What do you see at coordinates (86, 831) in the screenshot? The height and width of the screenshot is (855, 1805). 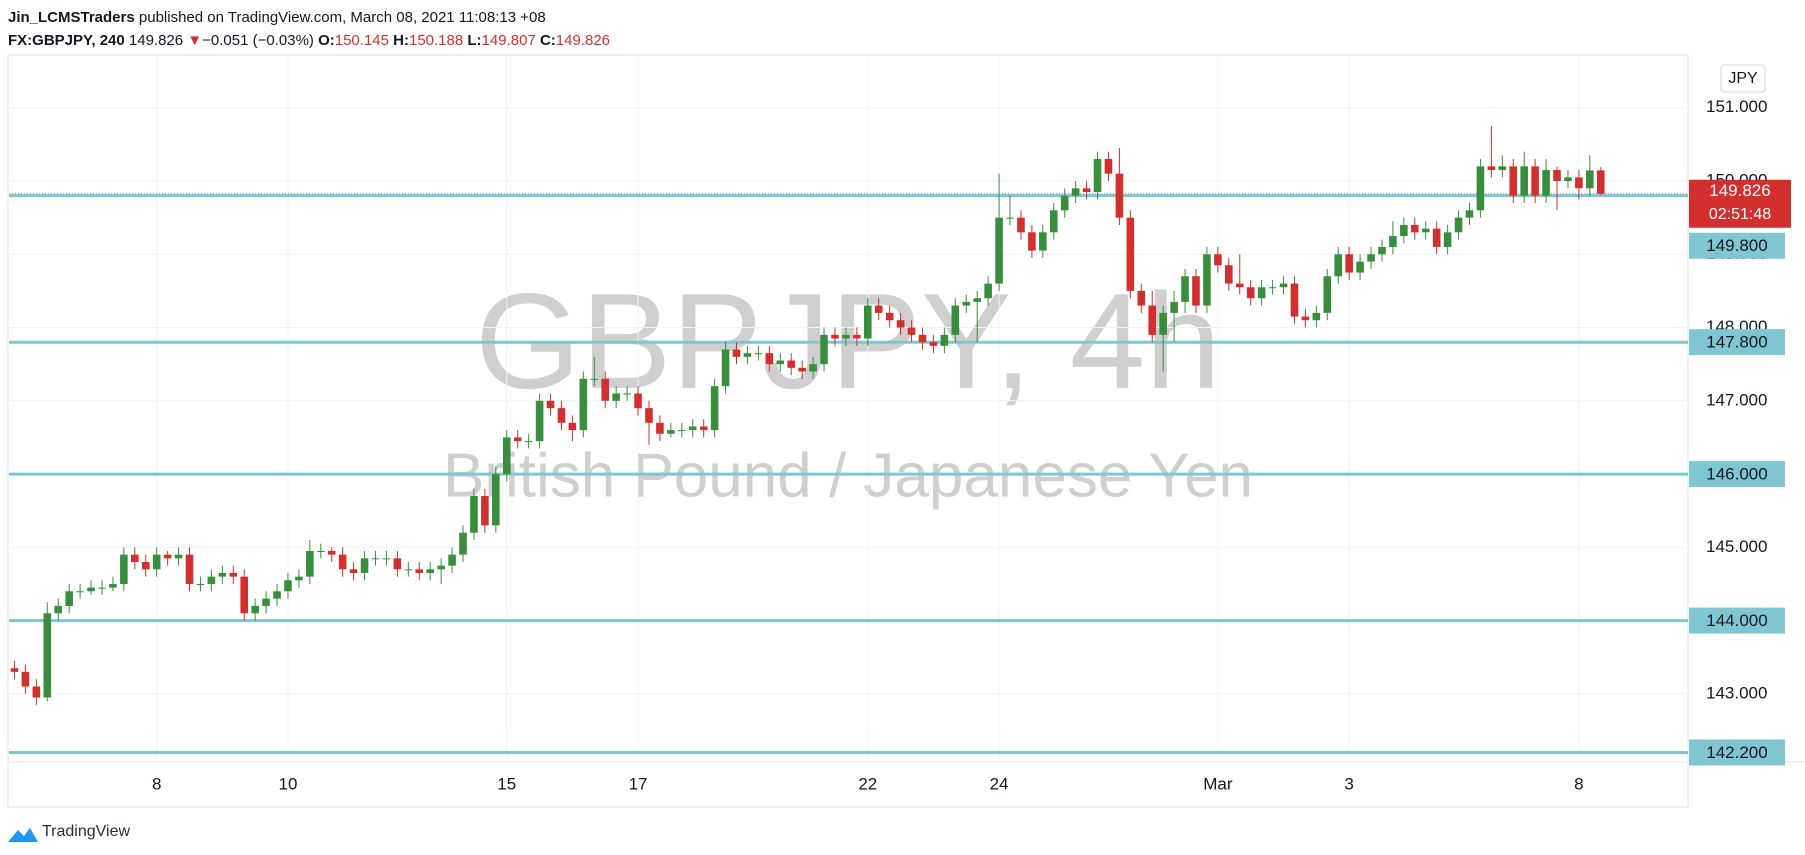 I see `brand: TradingView` at bounding box center [86, 831].